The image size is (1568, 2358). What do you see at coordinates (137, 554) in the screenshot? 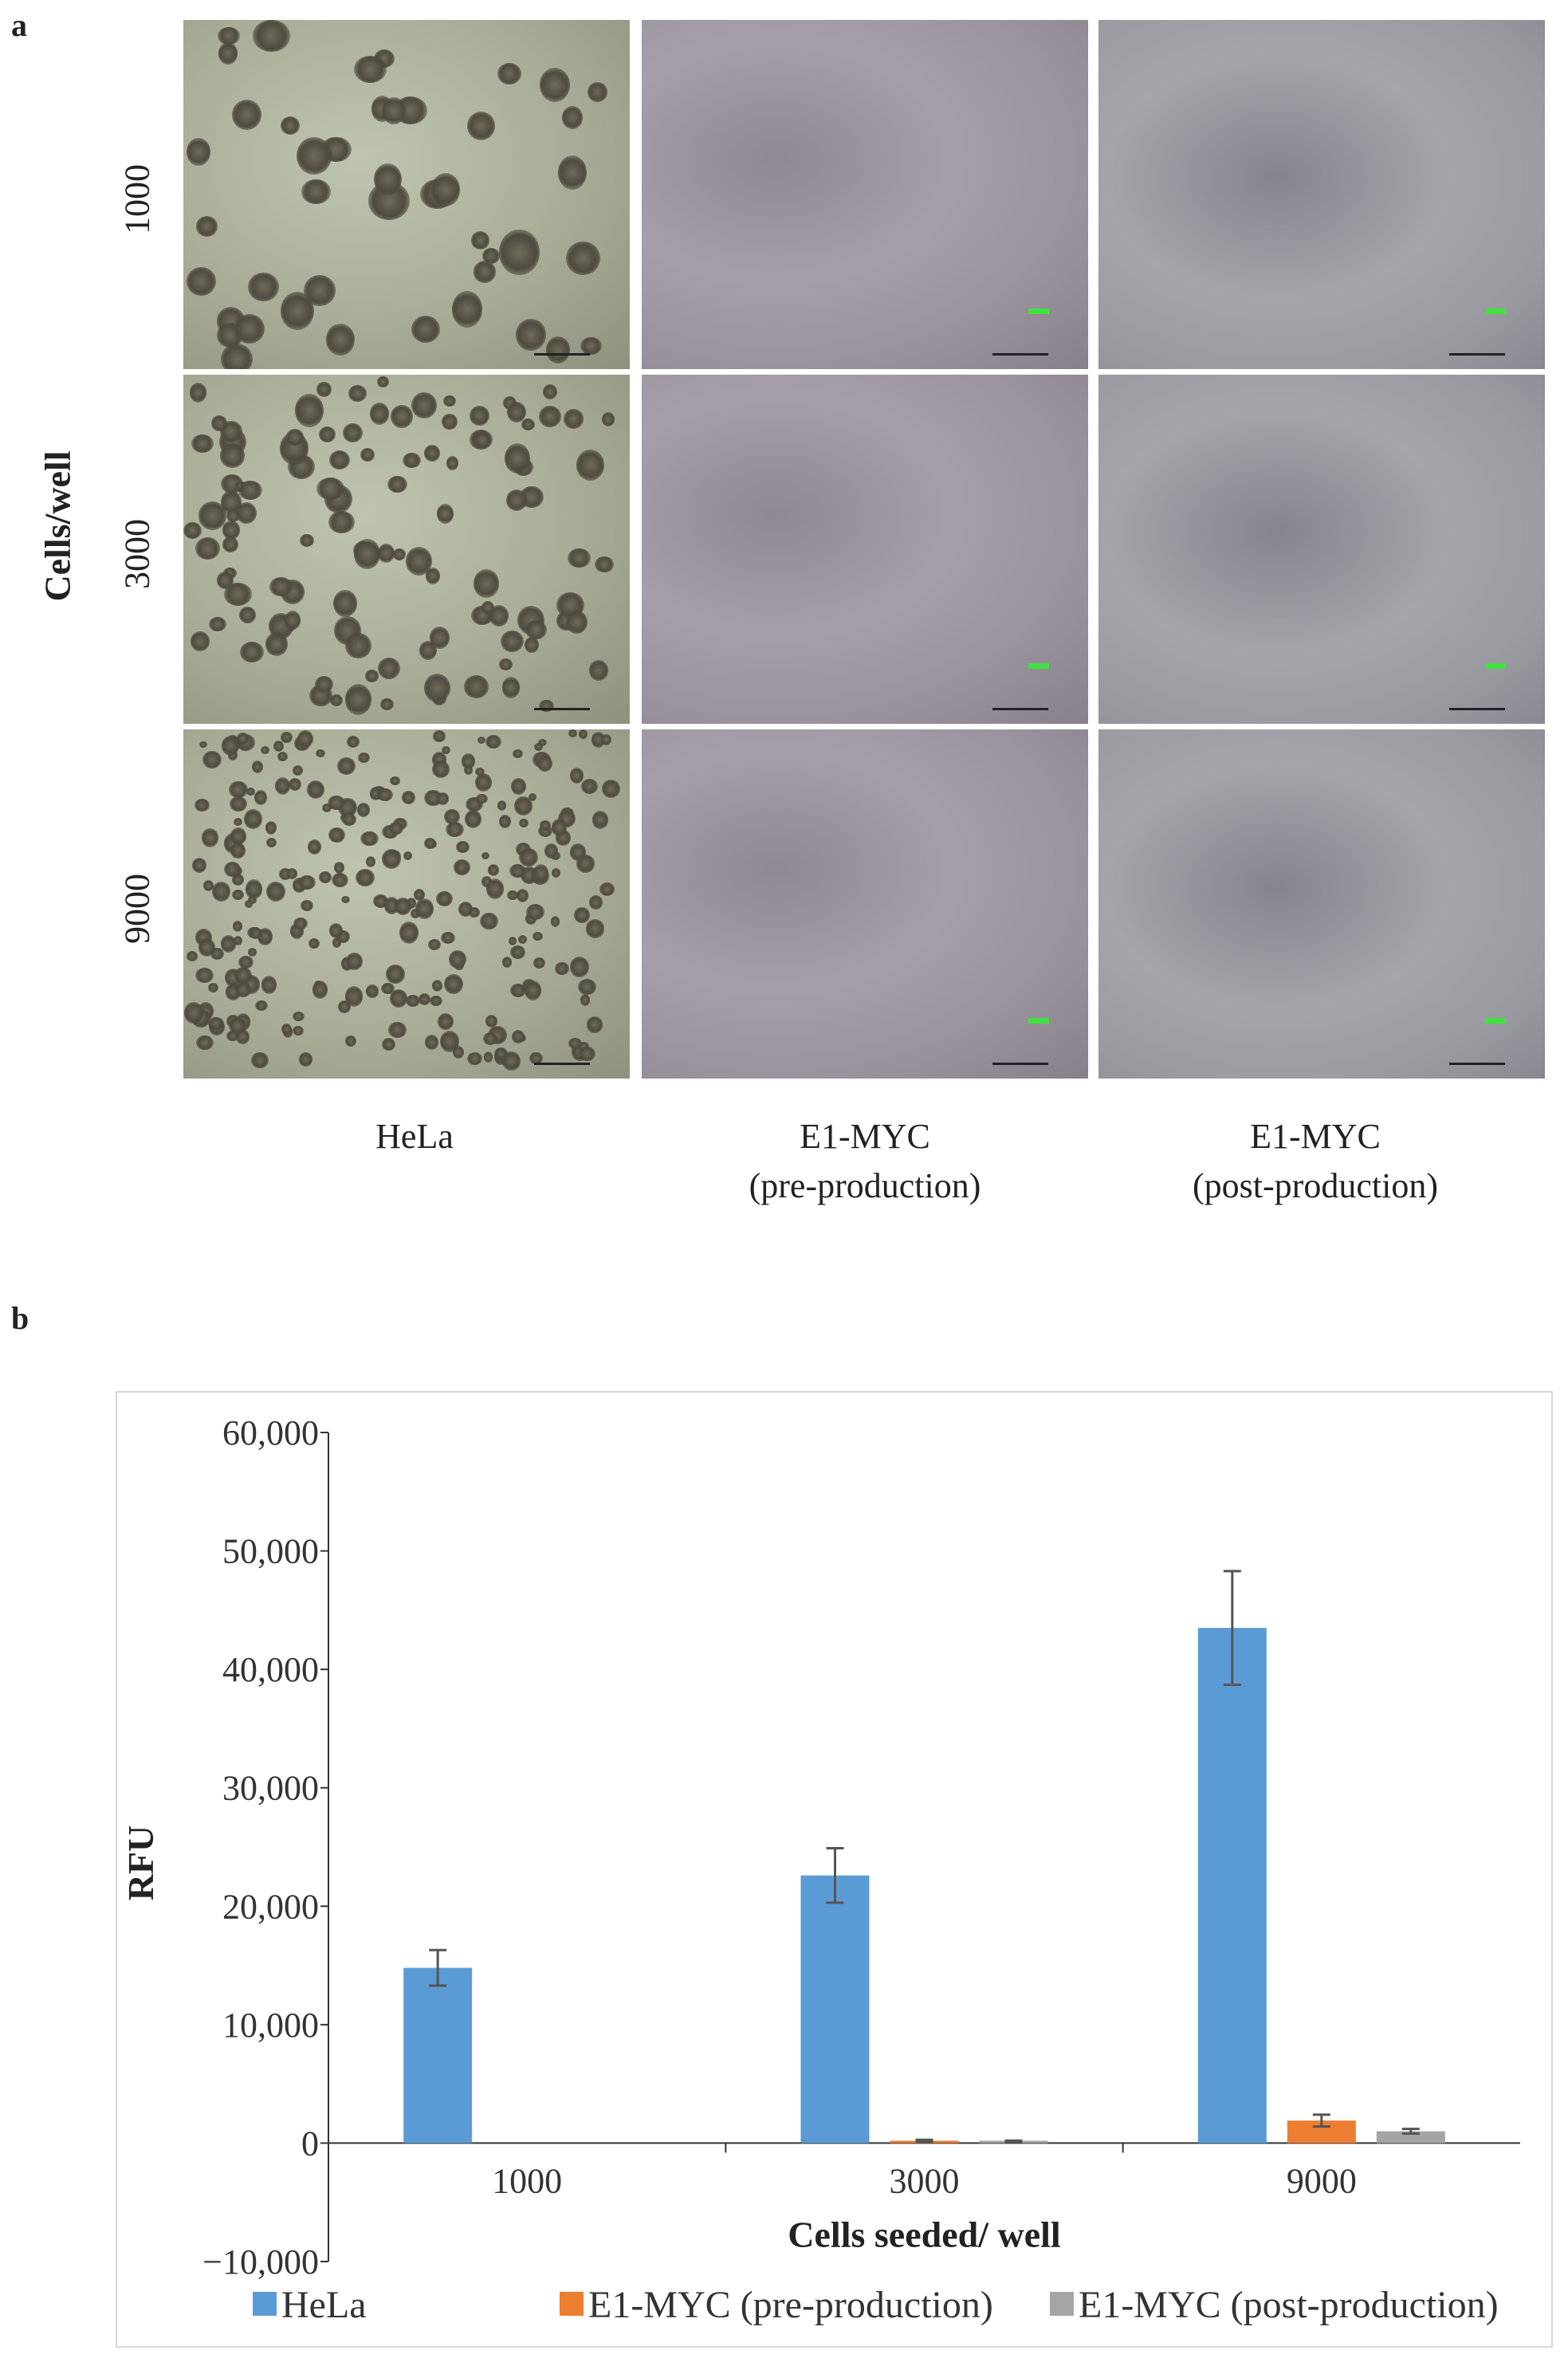
I see `row-label-3000: 3000` at bounding box center [137, 554].